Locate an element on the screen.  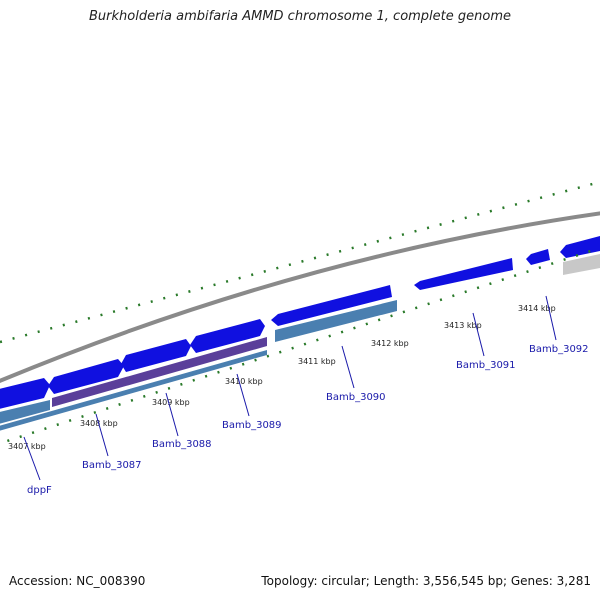
gene-label-bamb-3091: Bamb_3091 is located at coordinates (486, 365).